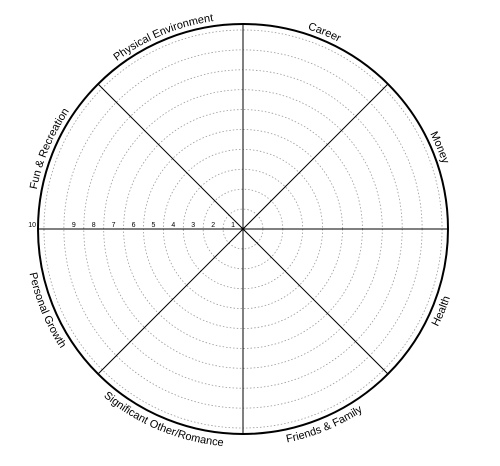 The image size is (500, 466). Describe the element at coordinates (163, 419) in the screenshot. I see `segment-label-significant-other: Significant Other/Romance` at that location.